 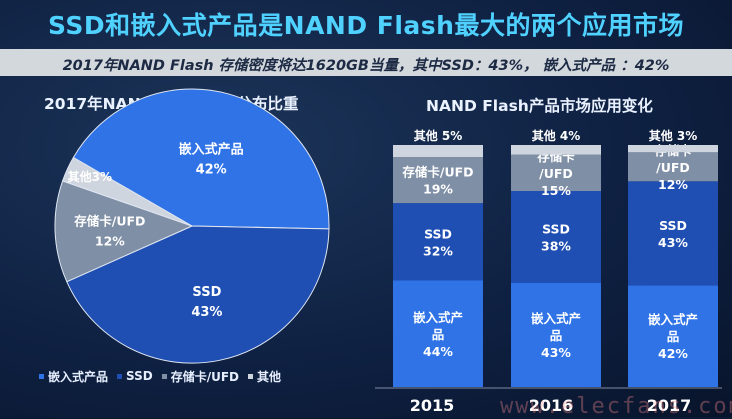 I want to click on legend-item: 其他, so click(x=264, y=376).